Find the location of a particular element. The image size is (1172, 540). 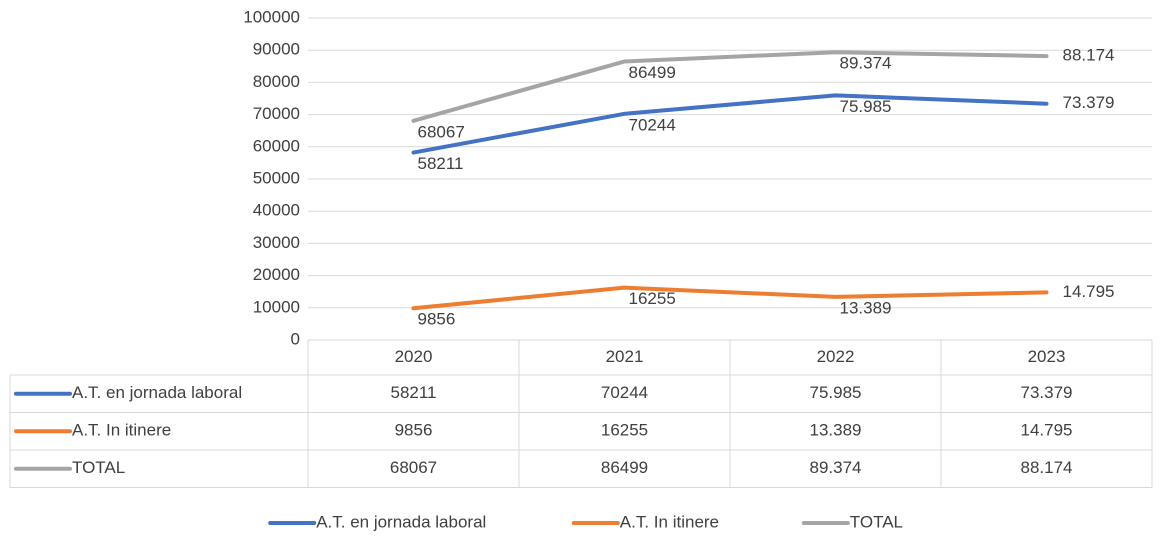

table-cell: 88.174 is located at coordinates (1047, 467).